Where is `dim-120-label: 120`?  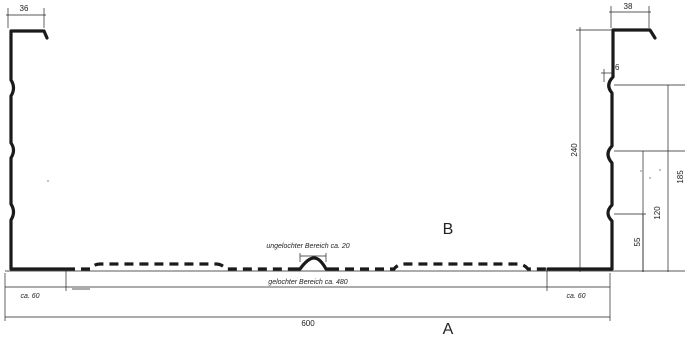 dim-120-label: 120 is located at coordinates (657, 213).